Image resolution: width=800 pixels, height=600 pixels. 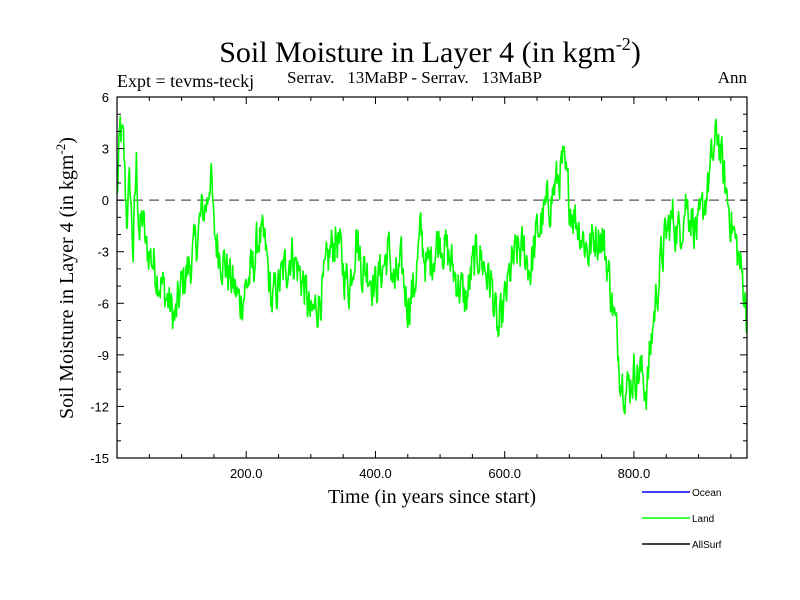 I want to click on legend: Ocean Land AllSurf, so click(x=682, y=519).